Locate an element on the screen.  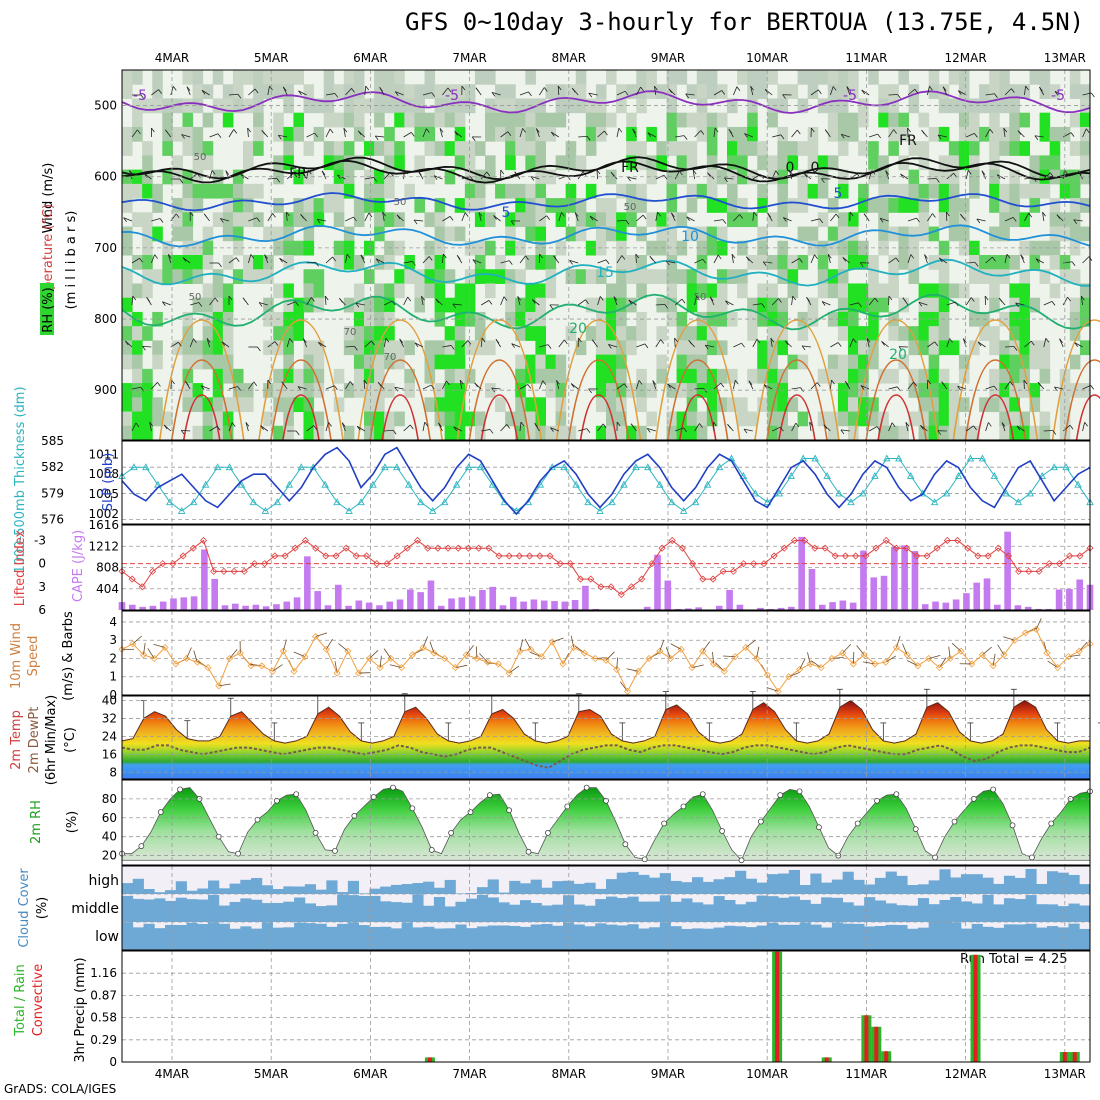
cape-tick-label: 404 is located at coordinates (107, 589).